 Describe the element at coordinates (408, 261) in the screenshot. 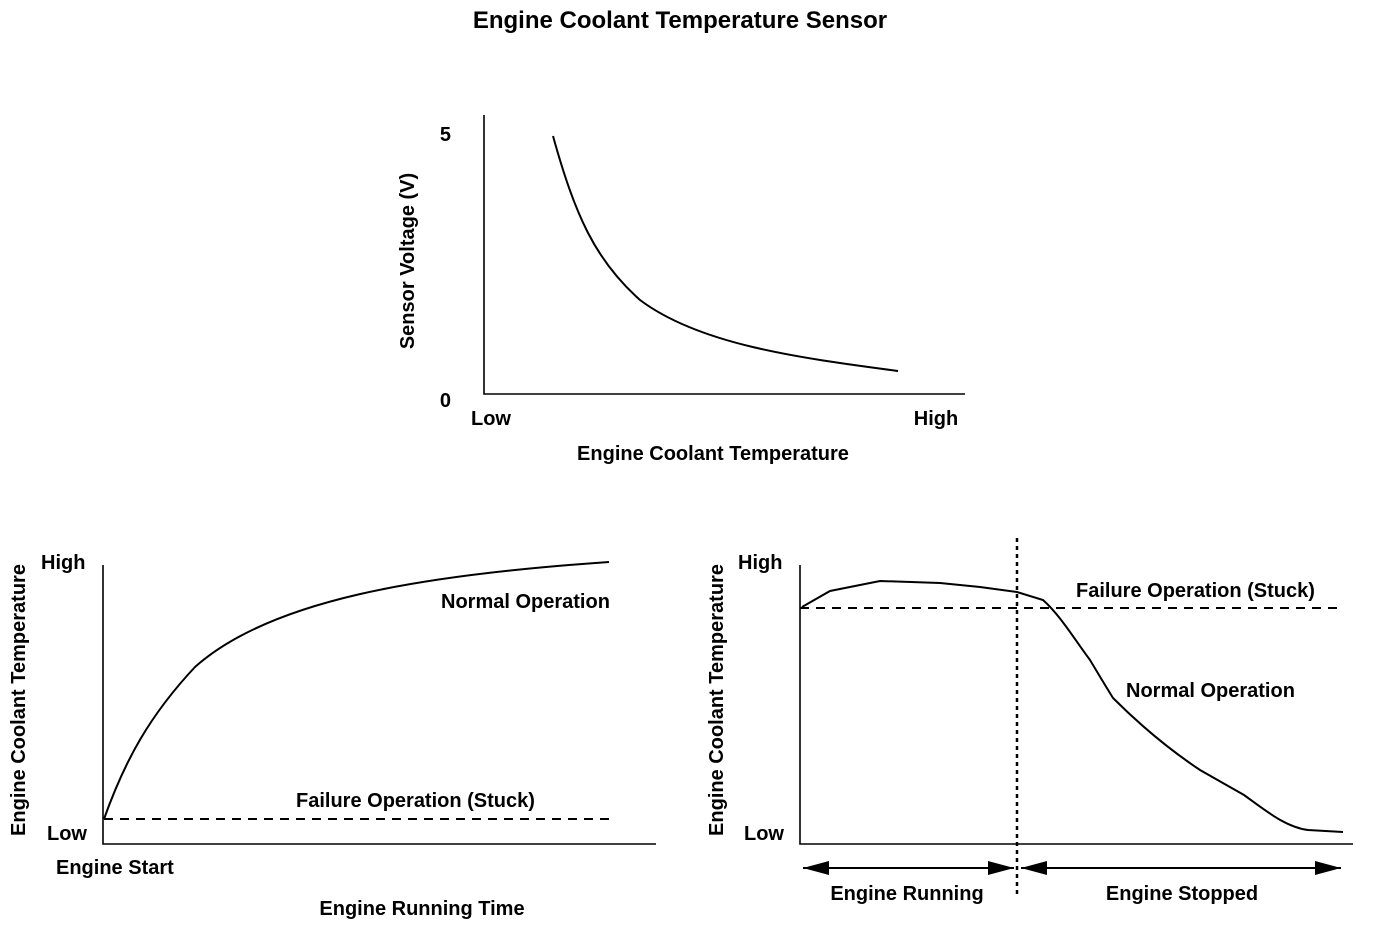

I see `top-chart-ylabel: Sensor Voltage (V)` at that location.